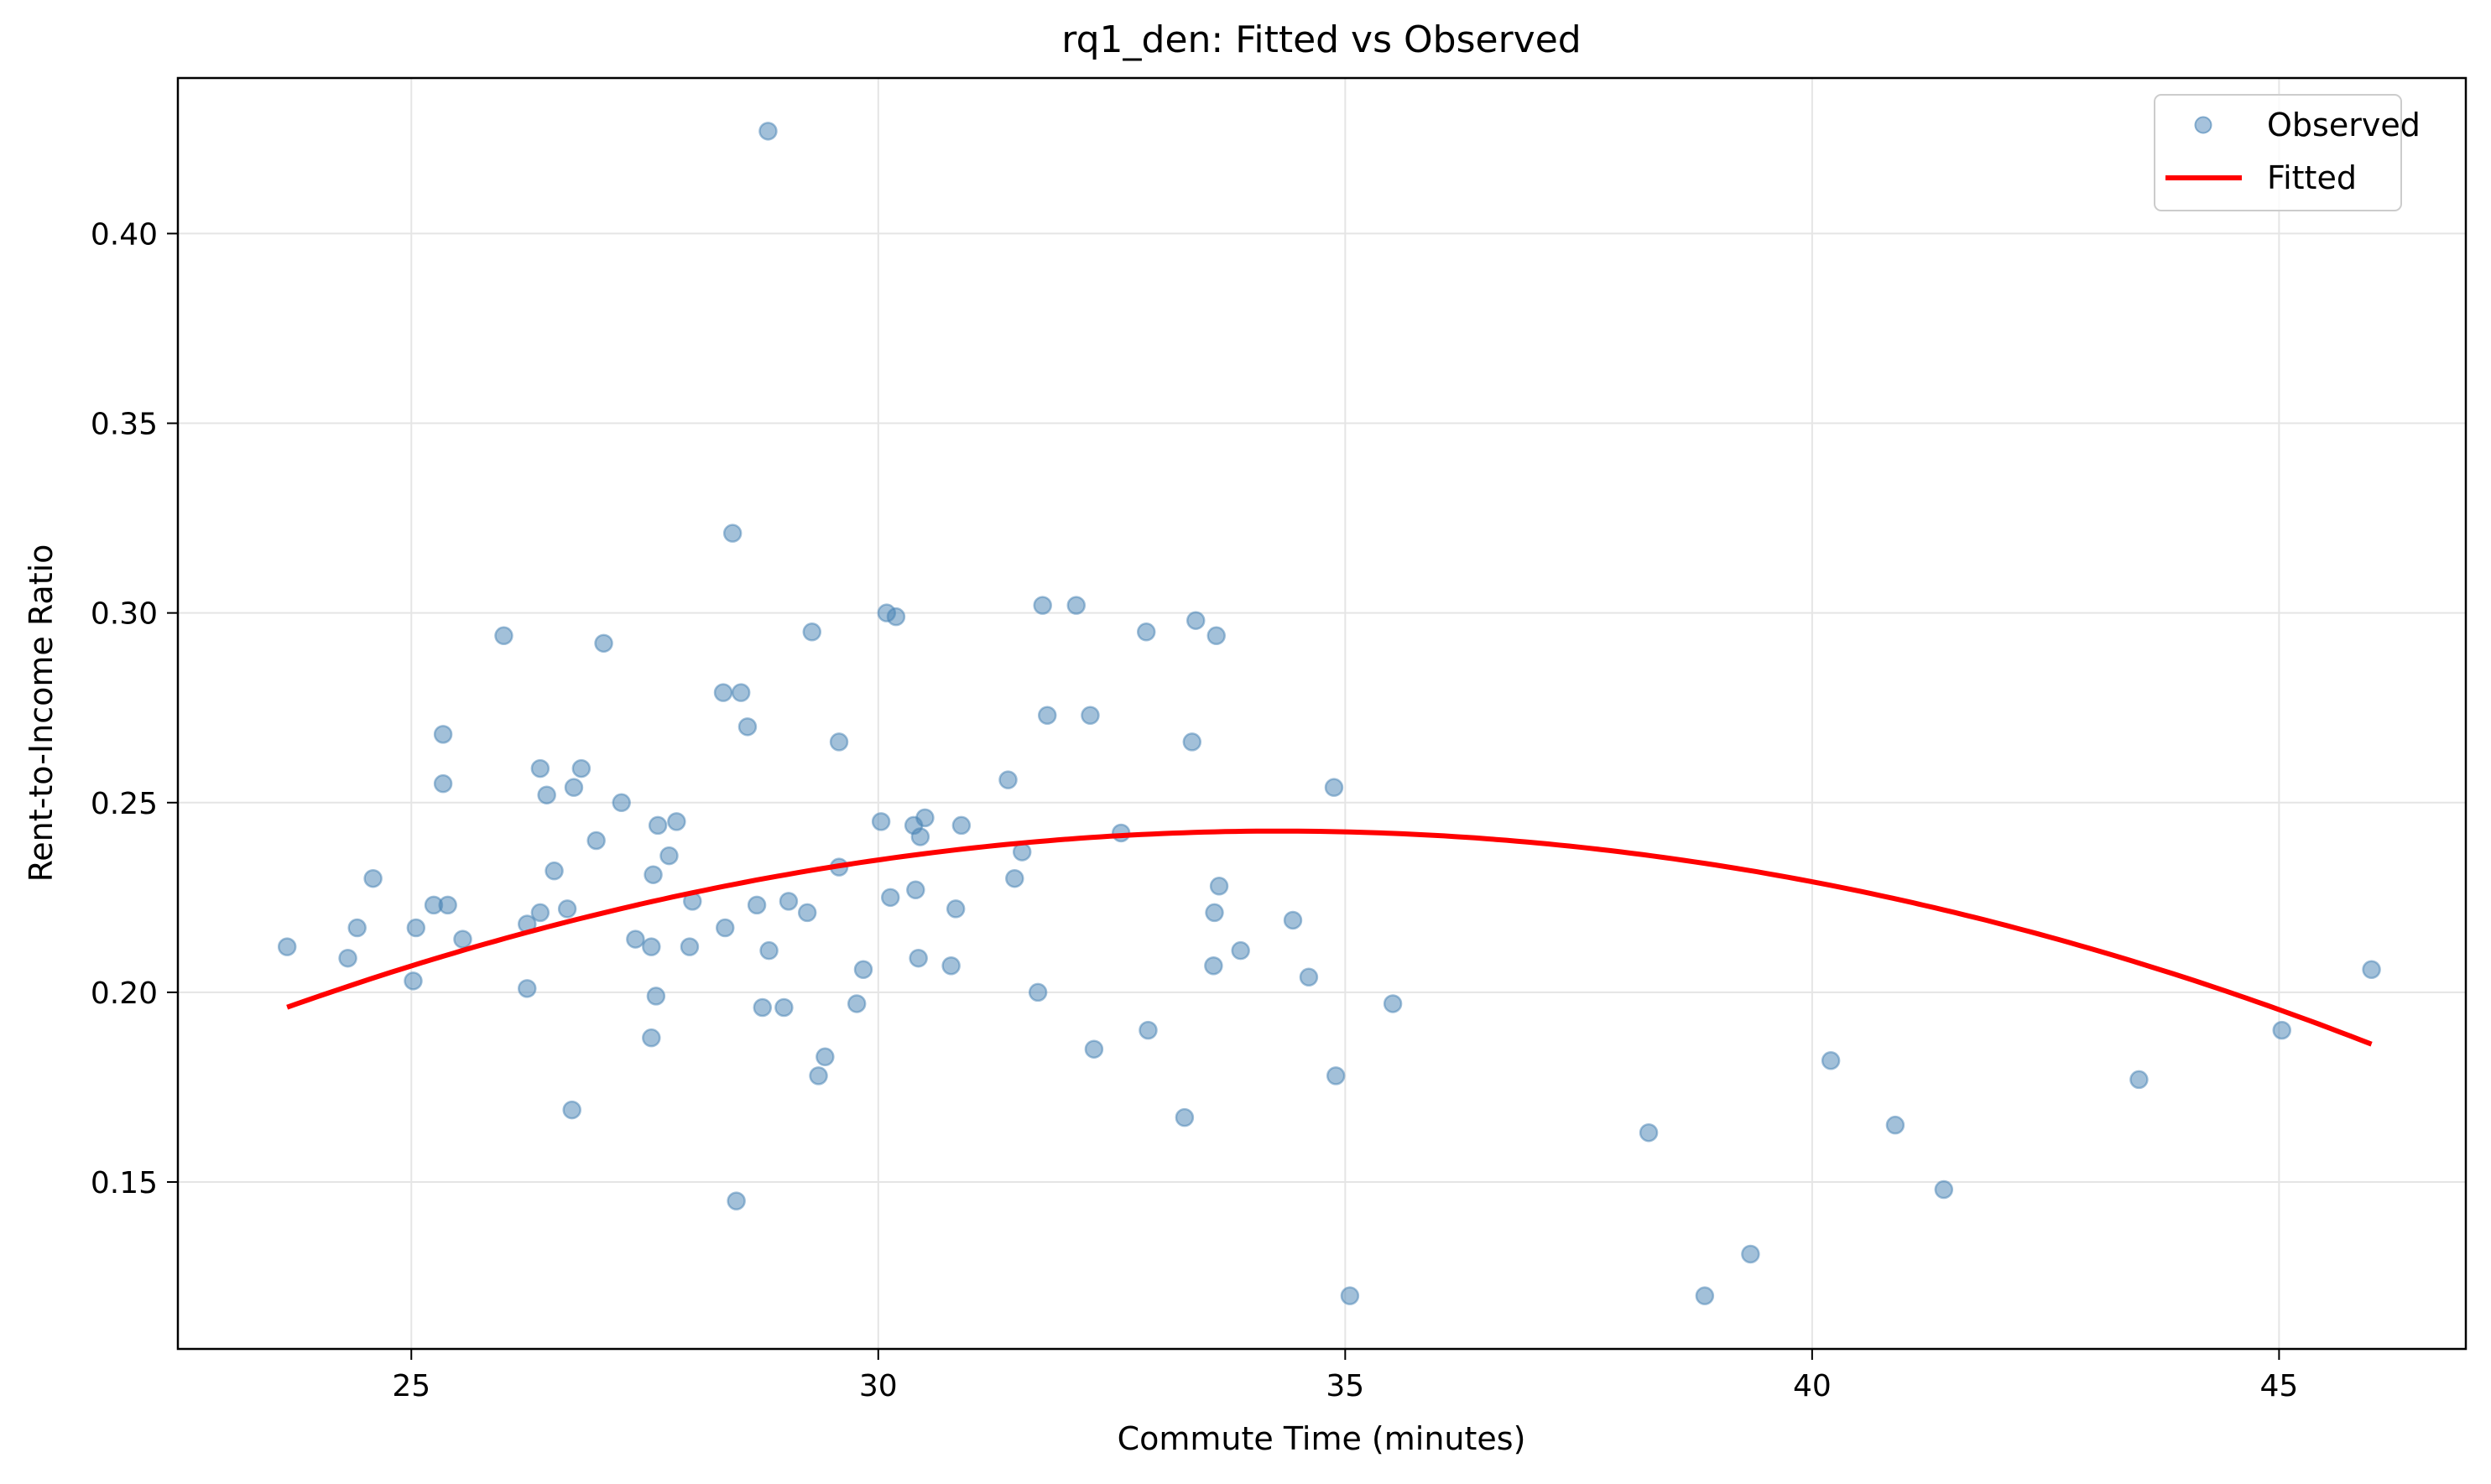 The width and height of the screenshot is (2491, 1484). I want to click on fitted-curve, so click(1330, 938).